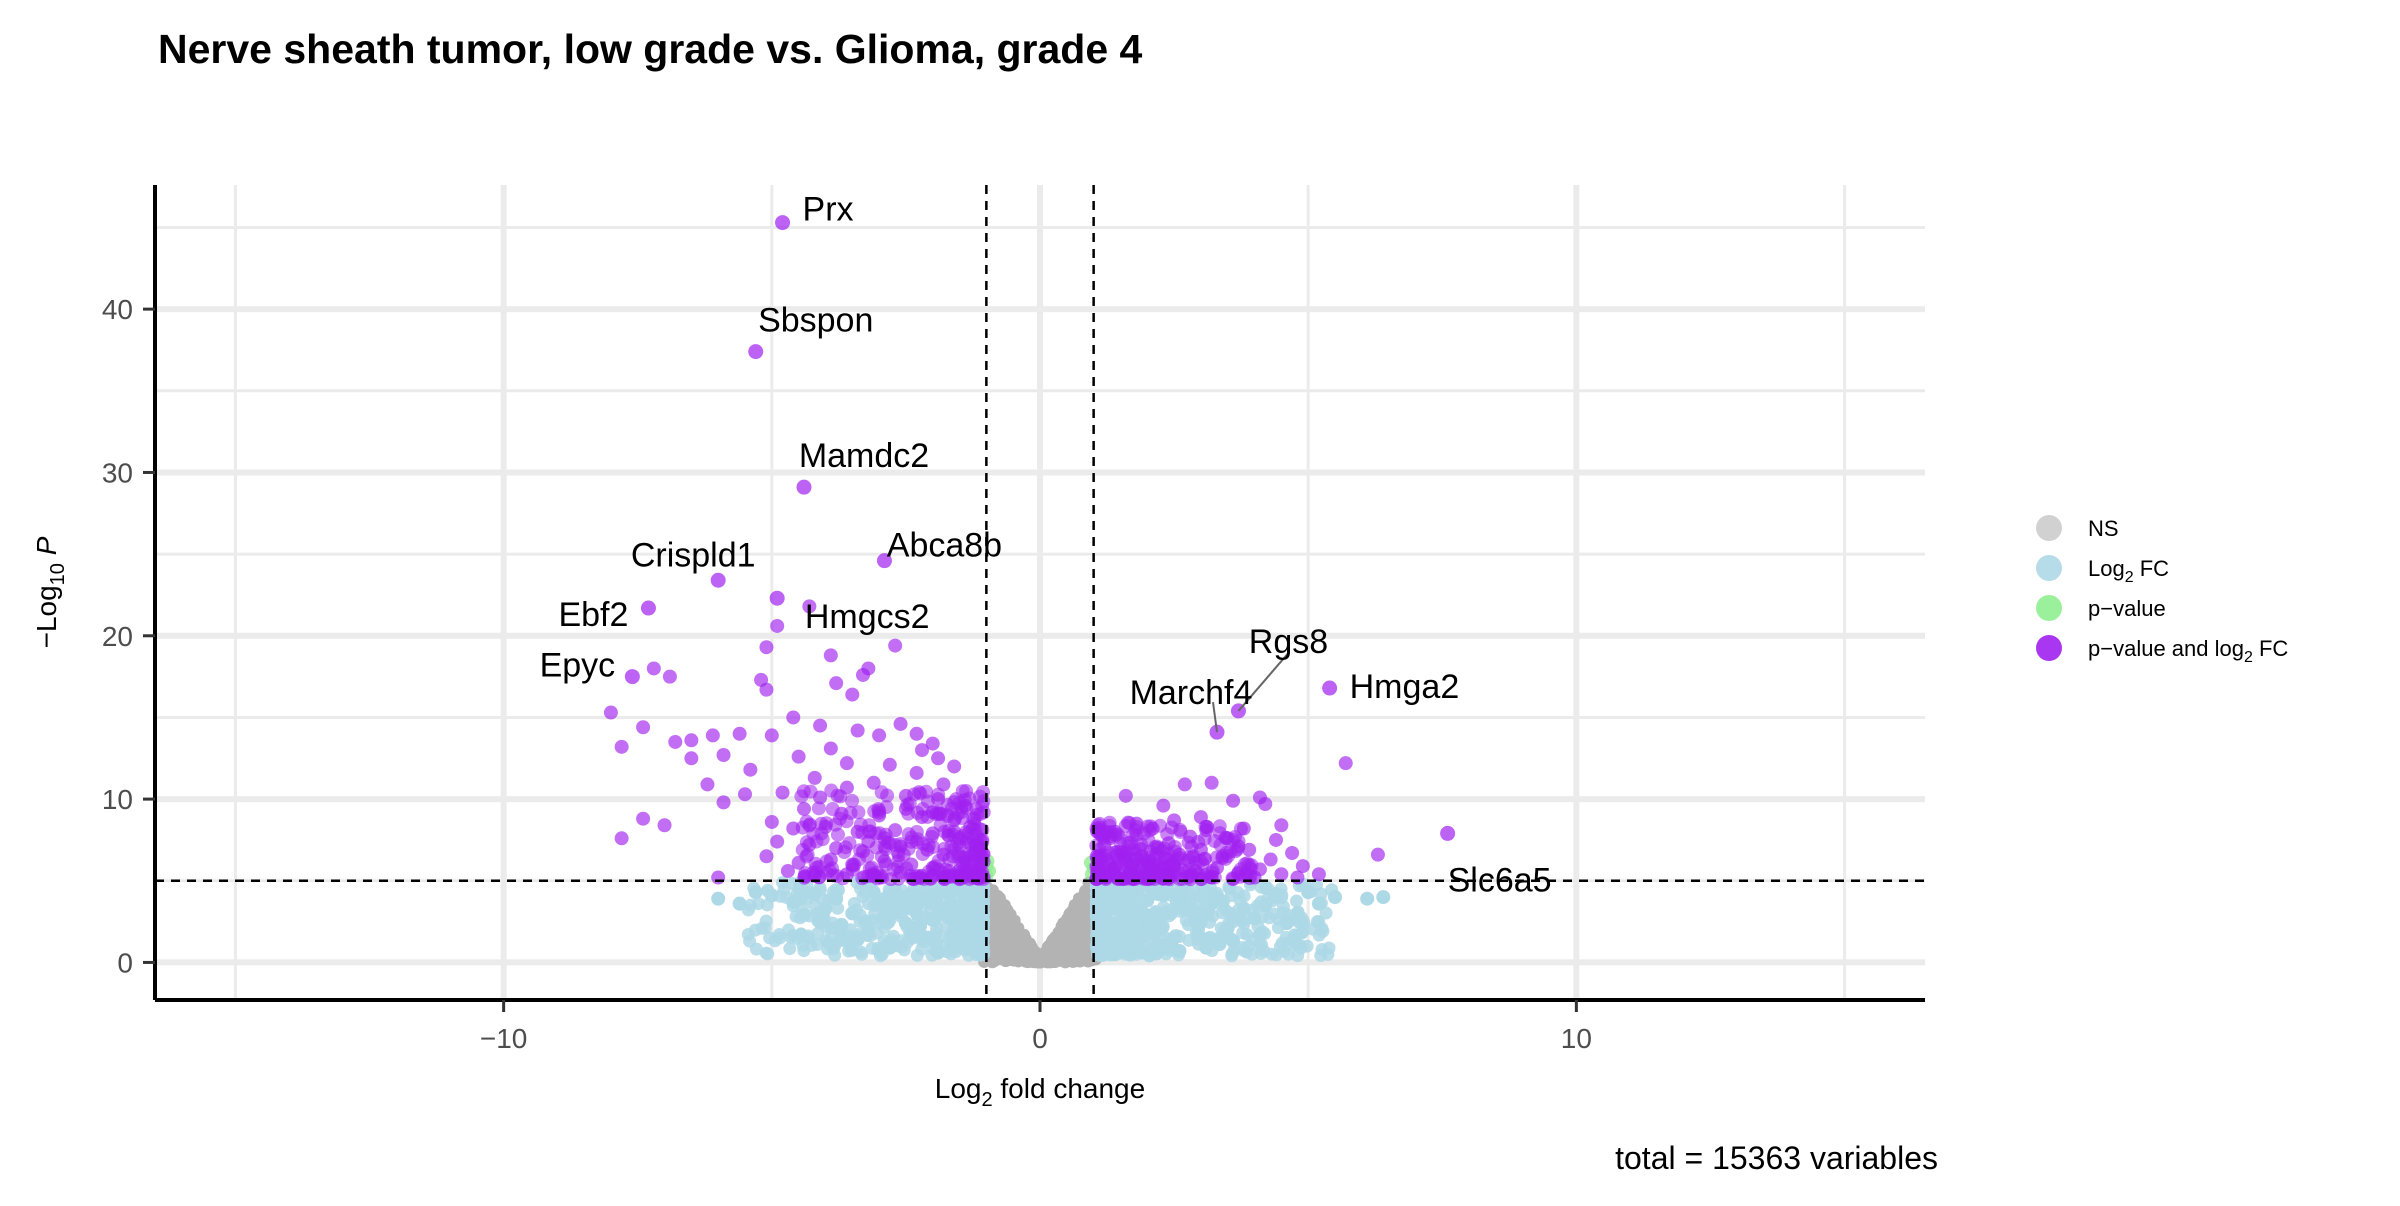  What do you see at coordinates (2103, 528) in the screenshot?
I see `legend-label-ns: NS` at bounding box center [2103, 528].